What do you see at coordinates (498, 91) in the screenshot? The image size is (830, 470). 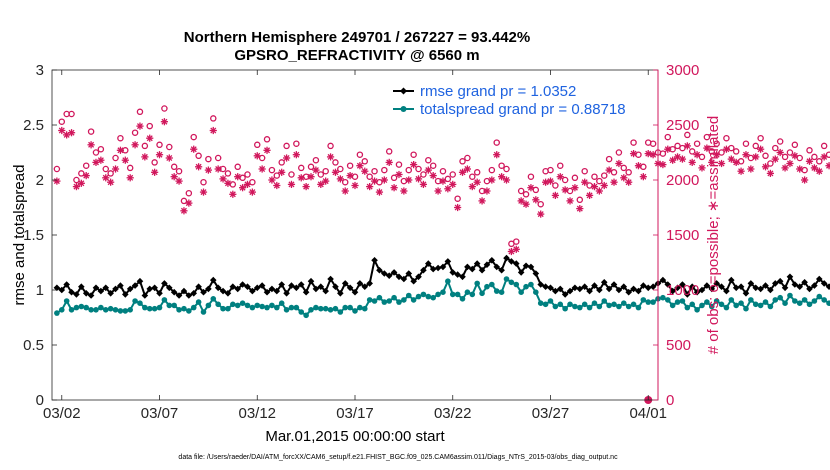 I see `legend-label: rmse grand pr = 1.0352` at bounding box center [498, 91].